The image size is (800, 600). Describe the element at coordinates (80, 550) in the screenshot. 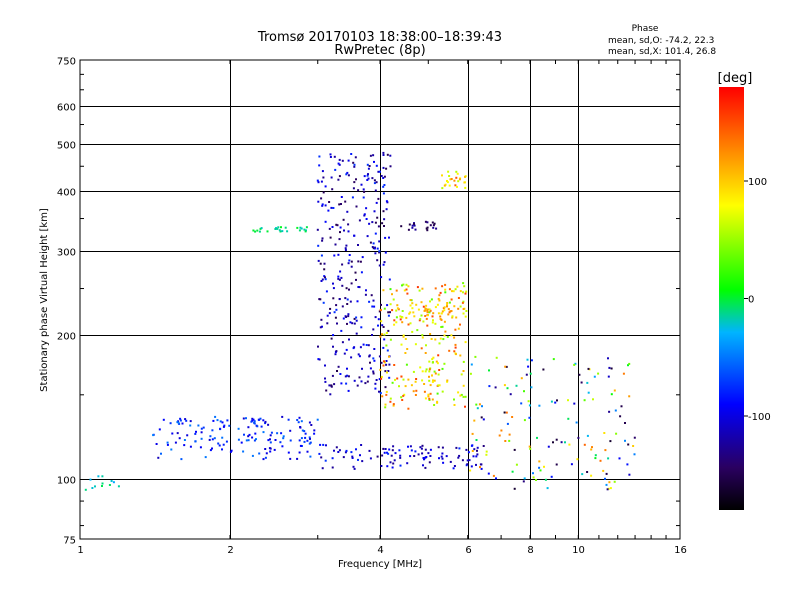

I see `x-tick-label: 1` at that location.